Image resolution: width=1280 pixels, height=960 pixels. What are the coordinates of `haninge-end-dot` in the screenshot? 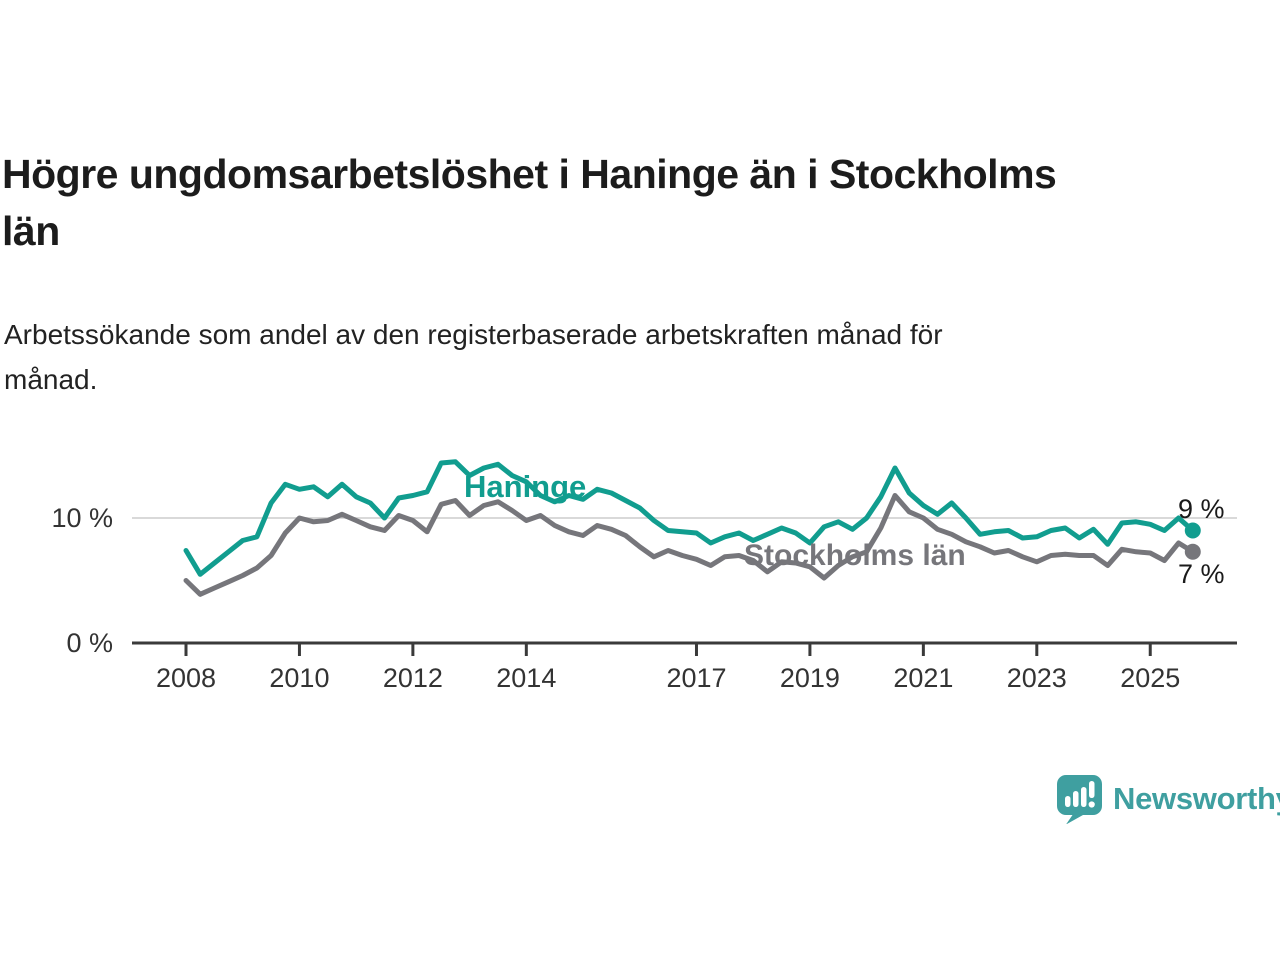 It's located at (1192, 530).